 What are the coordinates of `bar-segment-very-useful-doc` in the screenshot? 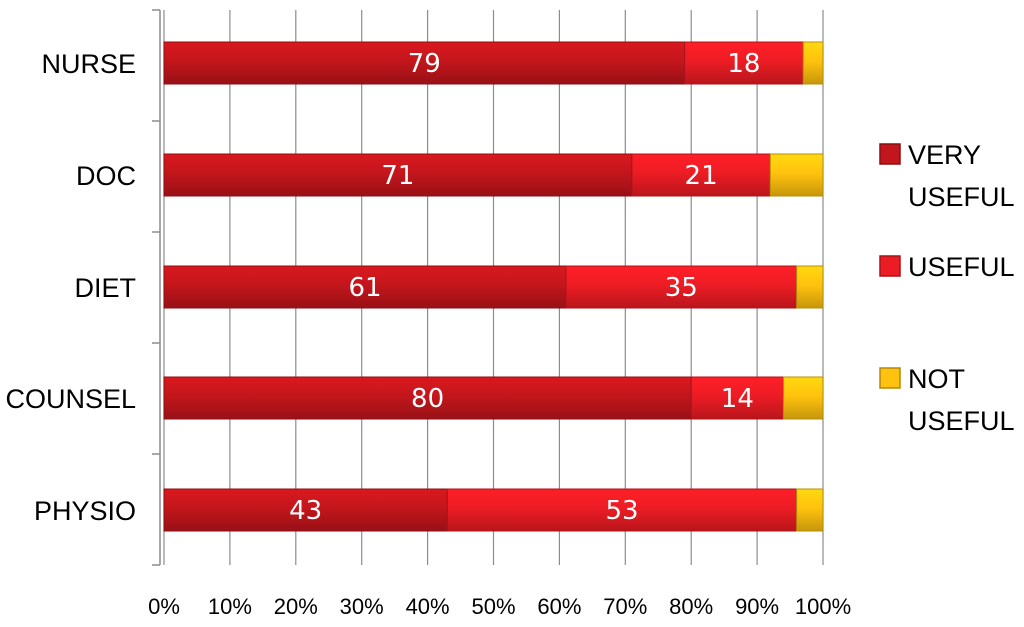 It's located at (398, 175).